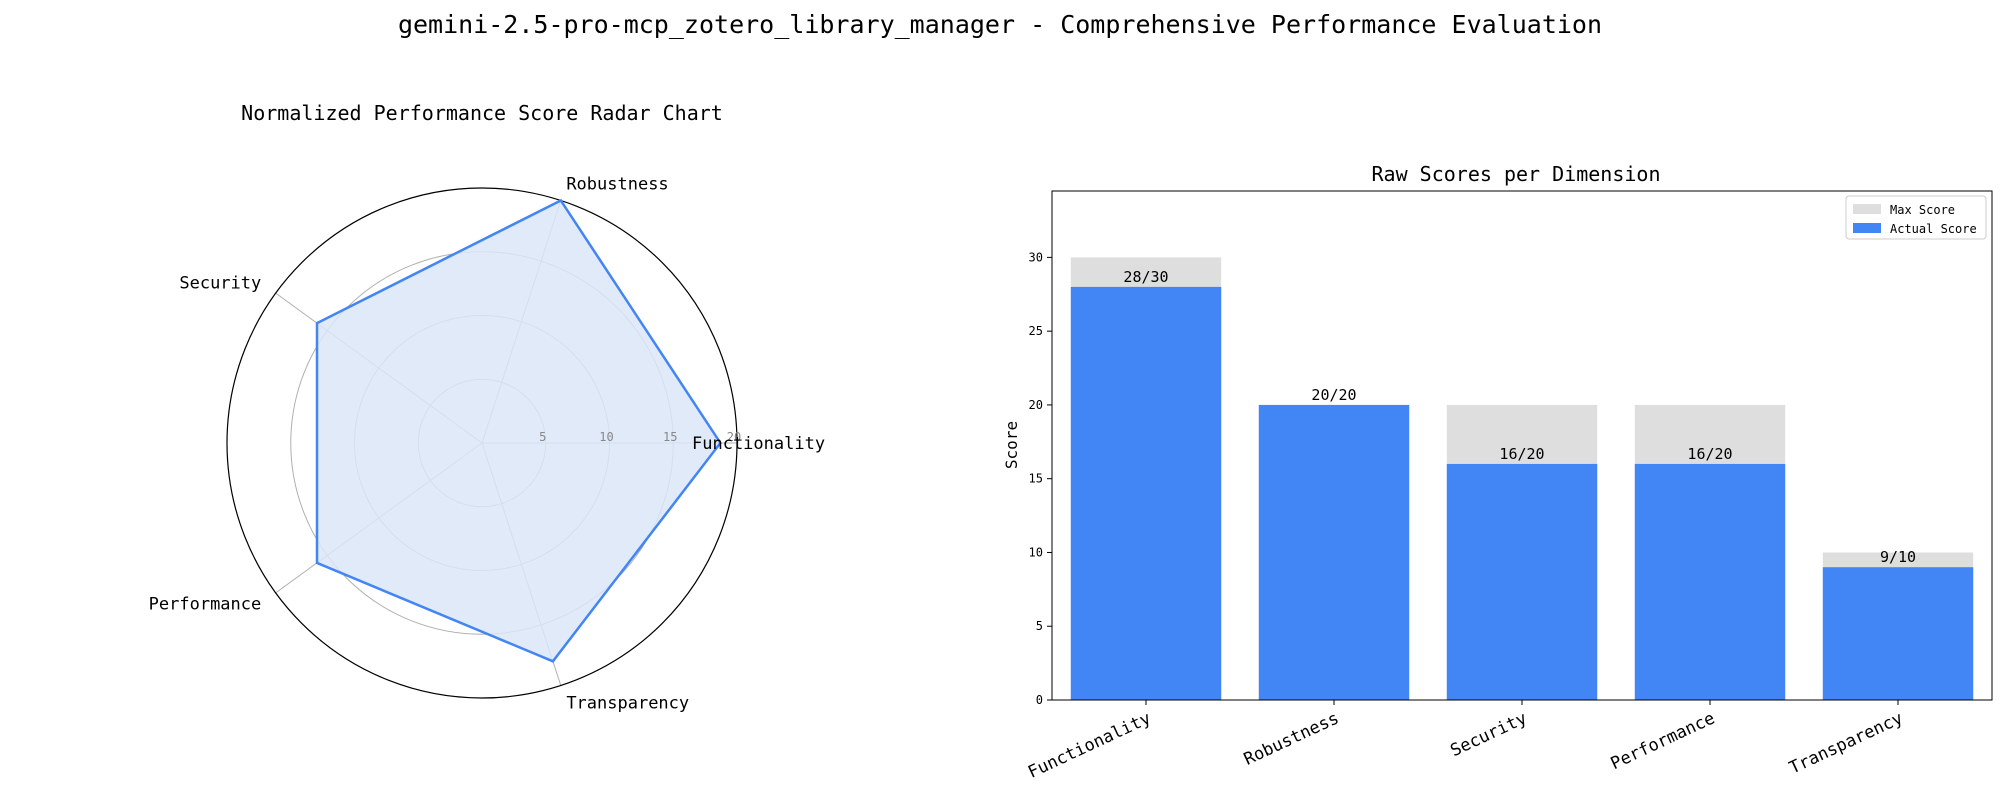 The height and width of the screenshot is (800, 2000). Describe the element at coordinates (1036, 405) in the screenshot. I see `y-tick-label: 20` at that location.